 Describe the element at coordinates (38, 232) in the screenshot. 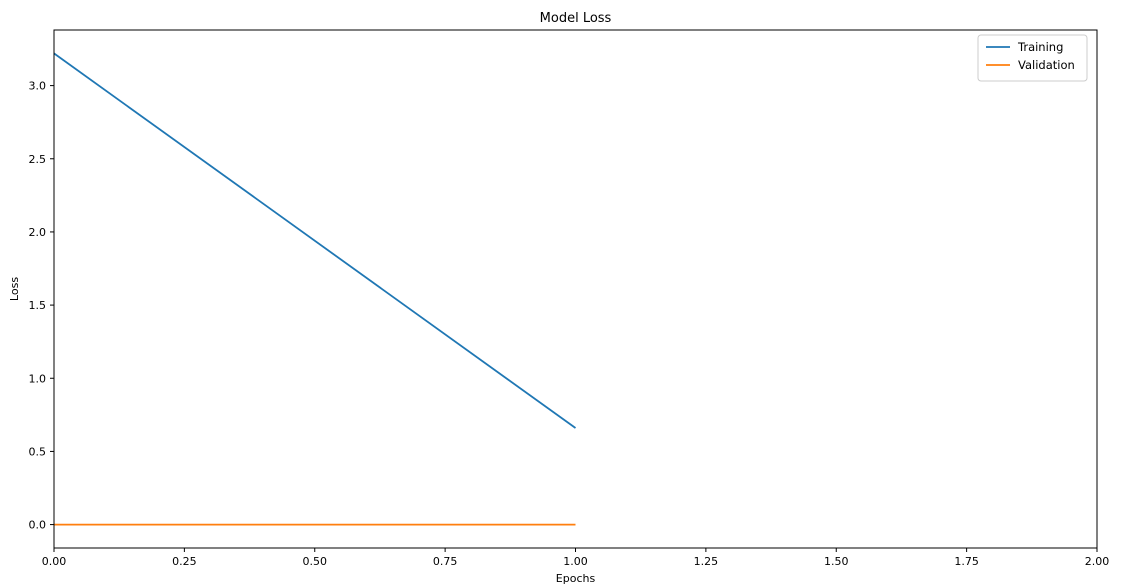

I see `y-tick-label: 2.0` at that location.